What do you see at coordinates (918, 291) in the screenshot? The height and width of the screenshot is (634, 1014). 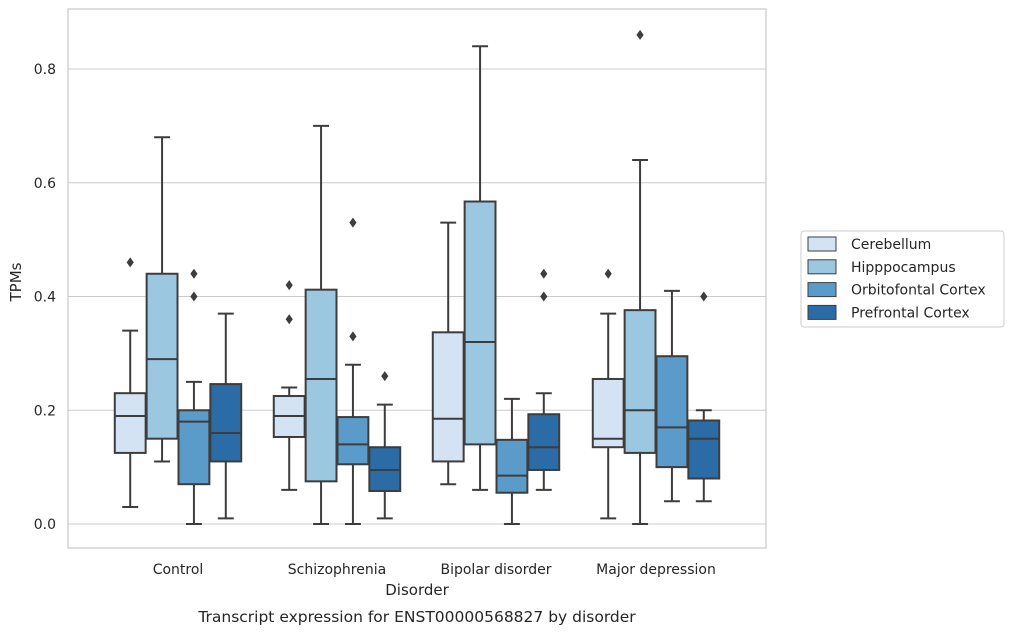 I see `legend-label: Orbitofontal Cortex` at bounding box center [918, 291].